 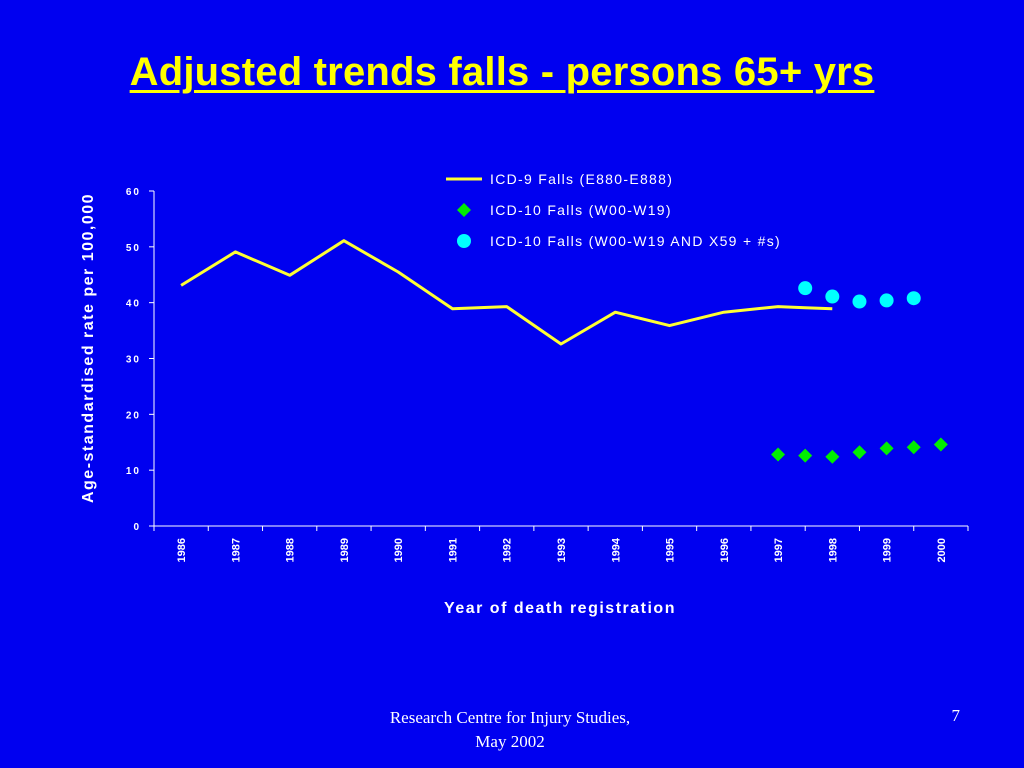 What do you see at coordinates (453, 550) in the screenshot?
I see `x-tick-label: 1991` at bounding box center [453, 550].